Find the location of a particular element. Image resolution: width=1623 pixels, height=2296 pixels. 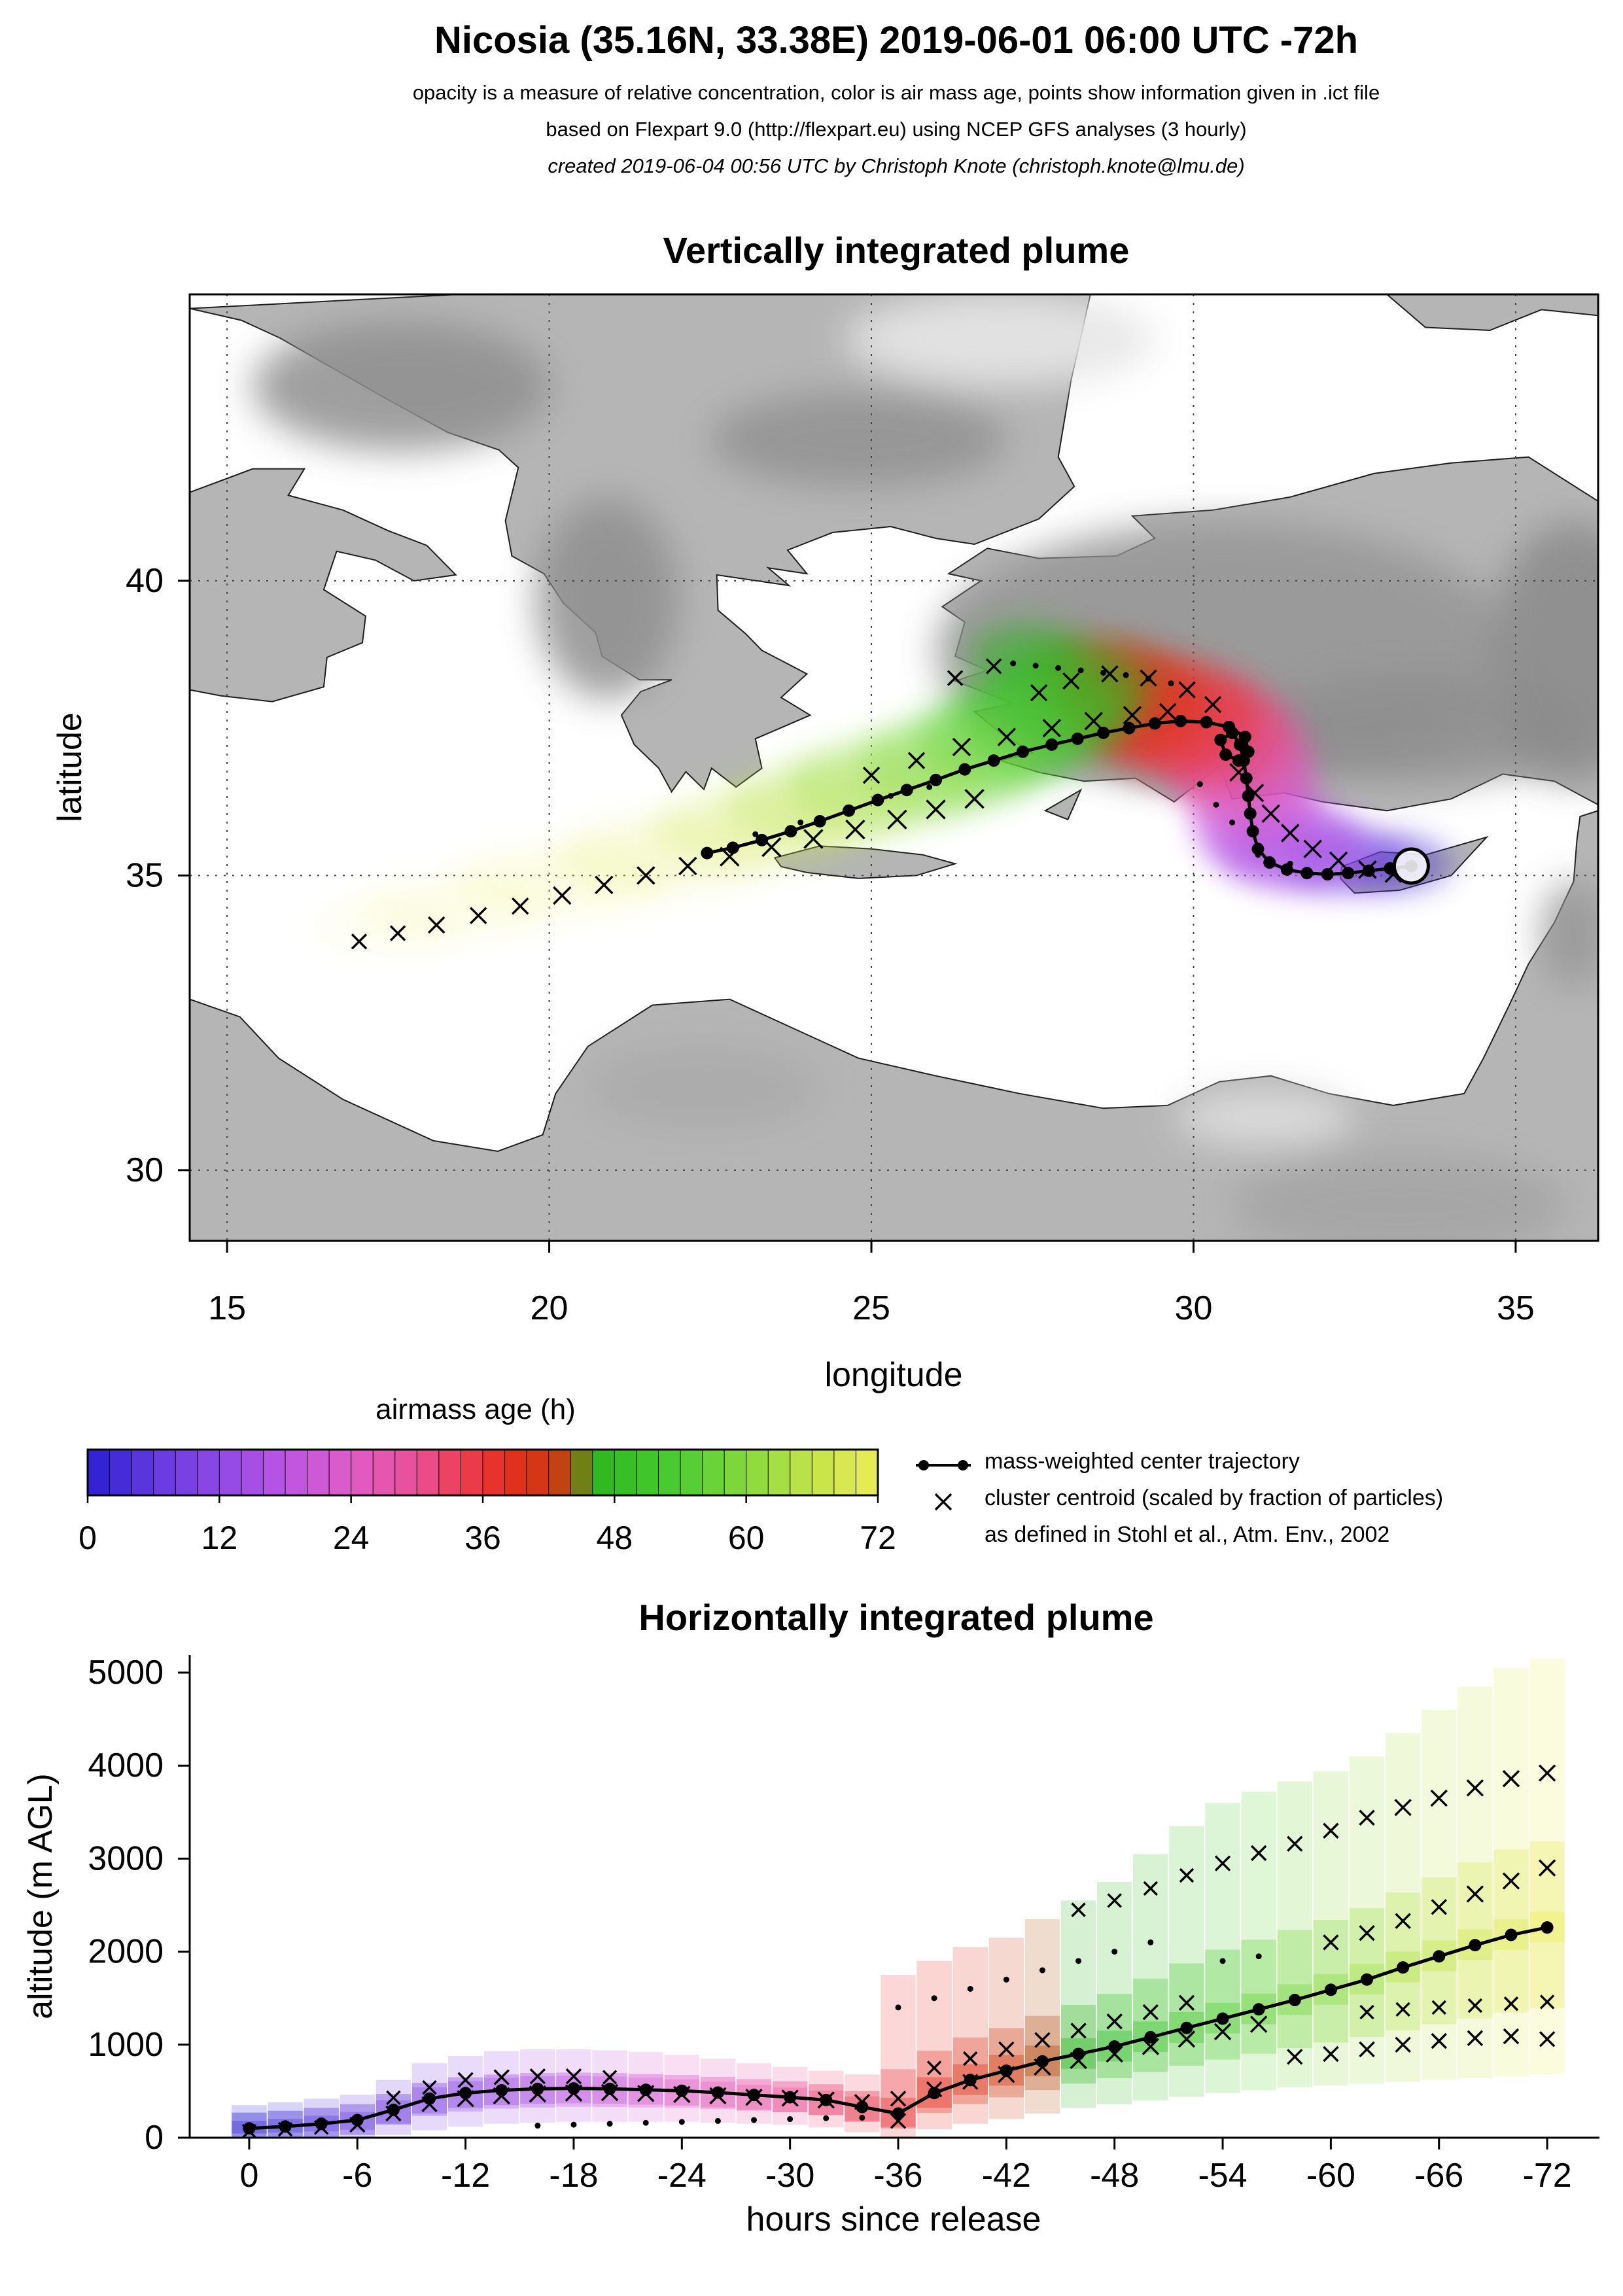

map-x-tick-label: 15 is located at coordinates (227, 1308).